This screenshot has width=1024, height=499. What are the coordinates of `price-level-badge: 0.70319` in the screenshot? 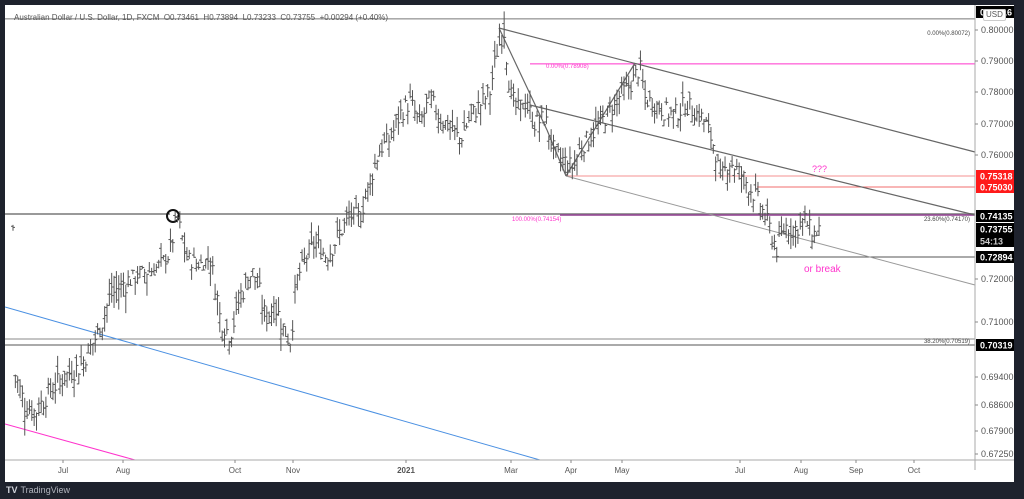 It's located at (995, 345).